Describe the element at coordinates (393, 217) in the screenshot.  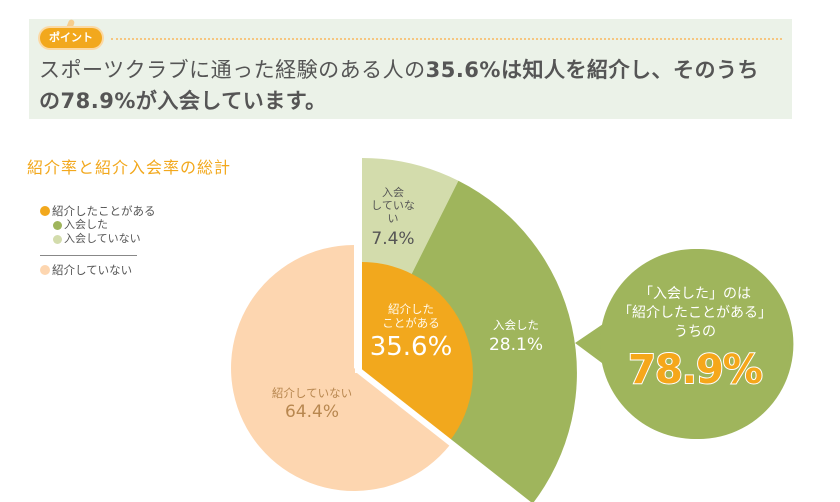
I see `label-not-joined: 入会 していない 7.4%` at that location.